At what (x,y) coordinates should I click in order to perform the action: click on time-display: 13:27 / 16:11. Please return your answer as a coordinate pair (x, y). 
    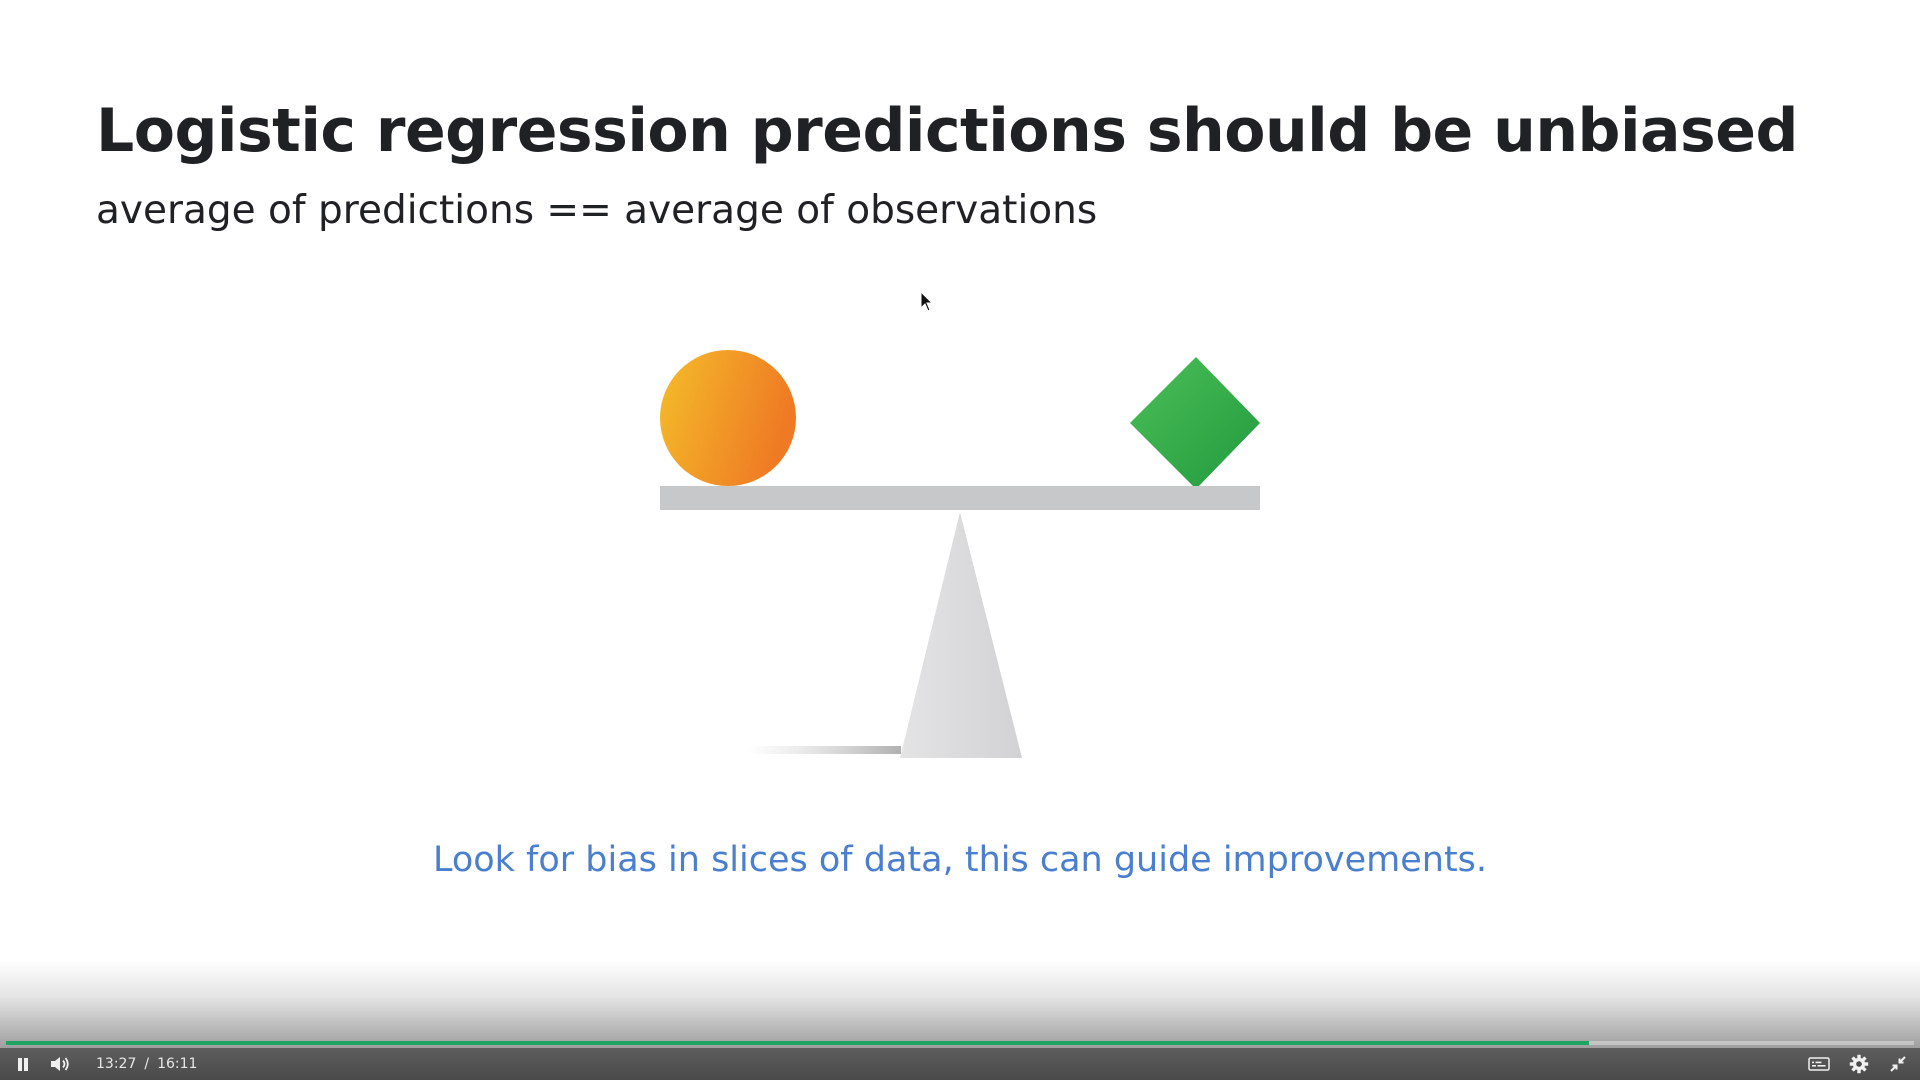
    Looking at the image, I should click on (146, 1064).